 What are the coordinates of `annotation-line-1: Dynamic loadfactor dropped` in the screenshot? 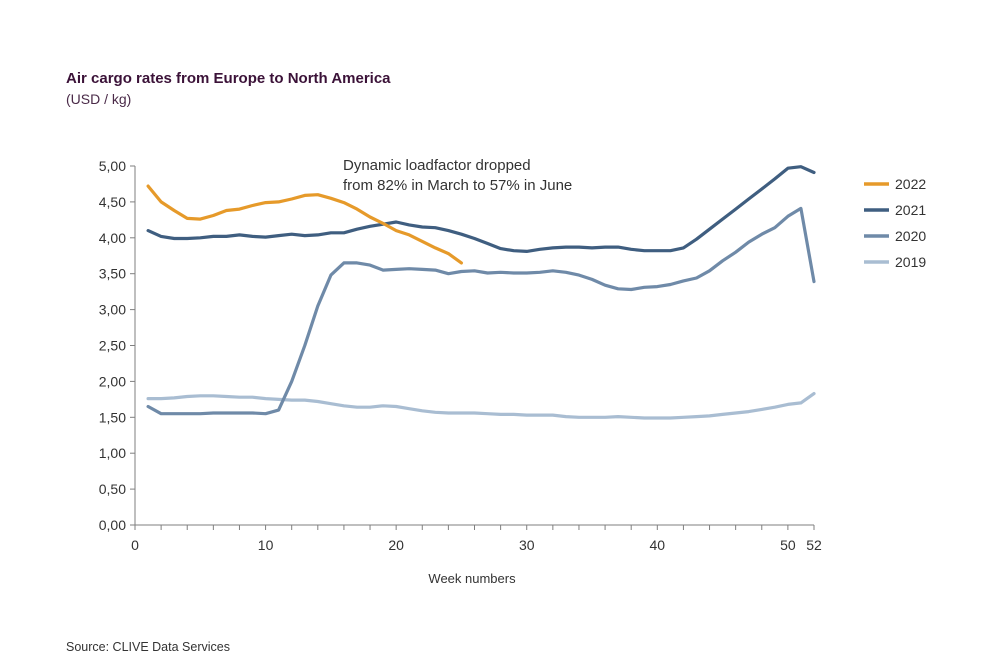 It's located at (437, 165).